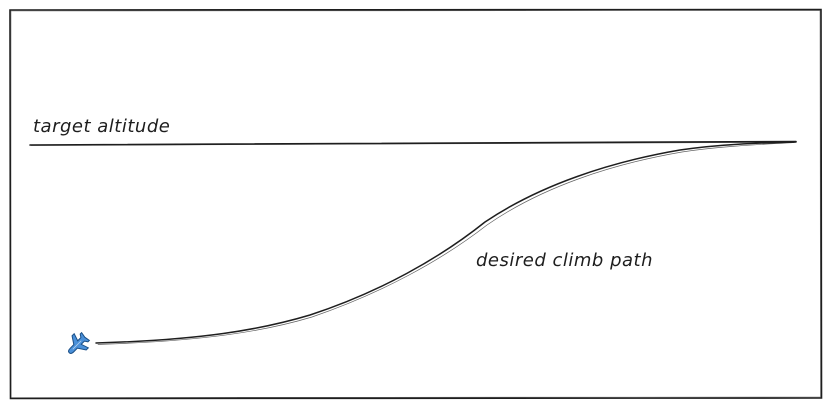  I want to click on target-altitude-line, so click(413, 143).